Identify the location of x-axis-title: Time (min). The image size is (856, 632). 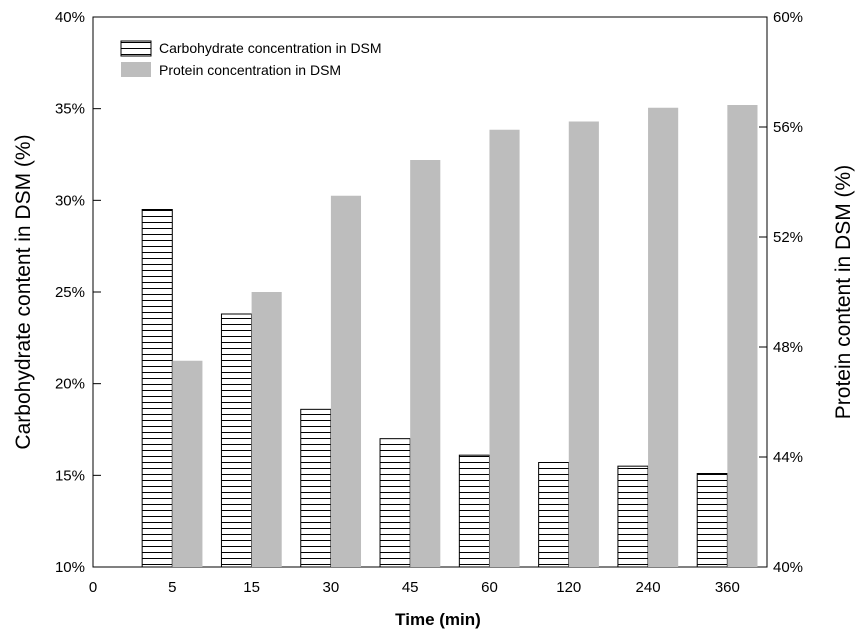
(438, 619).